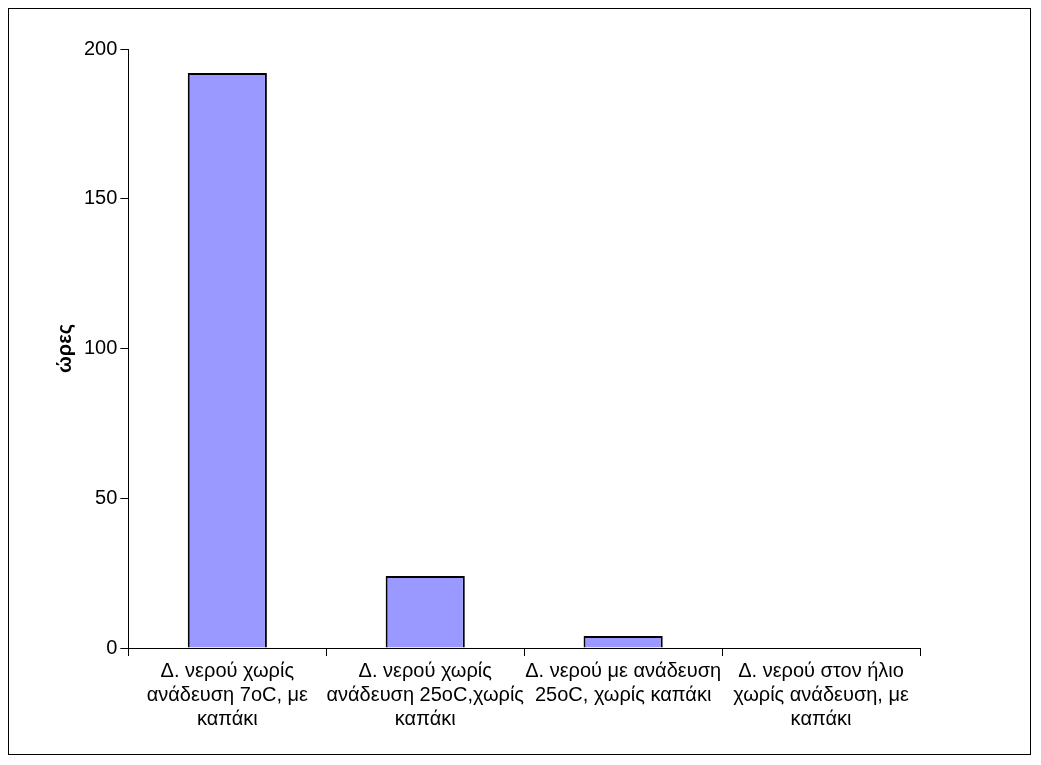 This screenshot has width=1041, height=765. What do you see at coordinates (100, 197) in the screenshot?
I see `y-tick-label: 150` at bounding box center [100, 197].